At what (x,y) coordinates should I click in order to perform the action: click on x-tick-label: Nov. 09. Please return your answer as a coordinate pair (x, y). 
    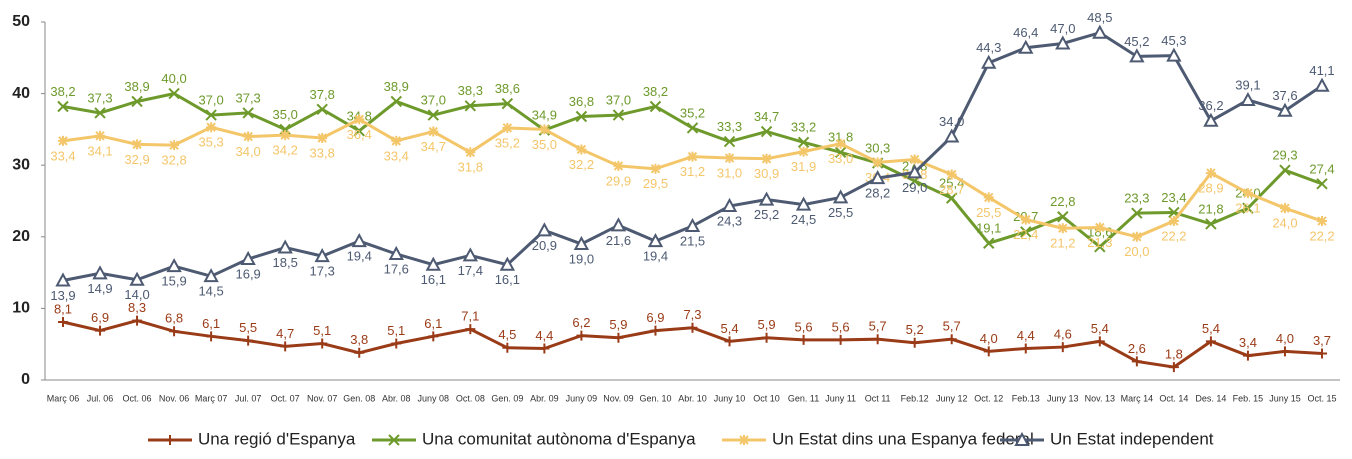
    Looking at the image, I should click on (618, 398).